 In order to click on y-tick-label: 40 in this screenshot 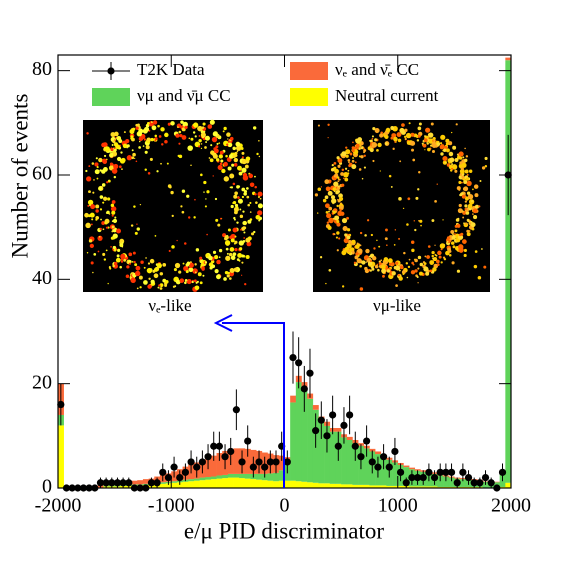, I will do `click(42, 278)`.